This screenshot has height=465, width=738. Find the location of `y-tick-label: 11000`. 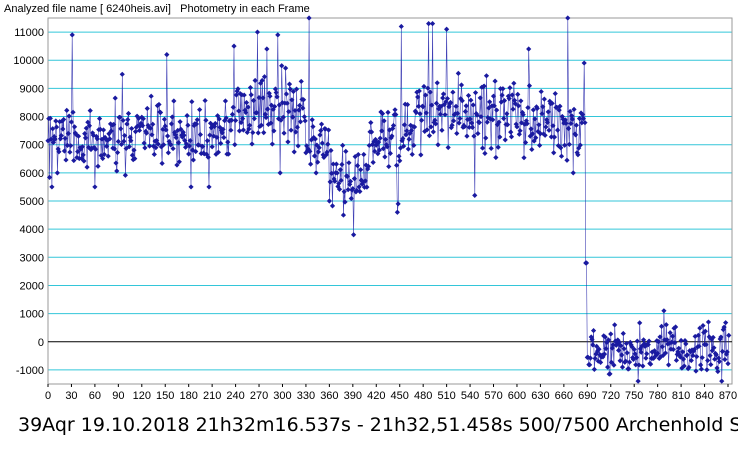

y-tick-label: 11000 is located at coordinates (29, 33).